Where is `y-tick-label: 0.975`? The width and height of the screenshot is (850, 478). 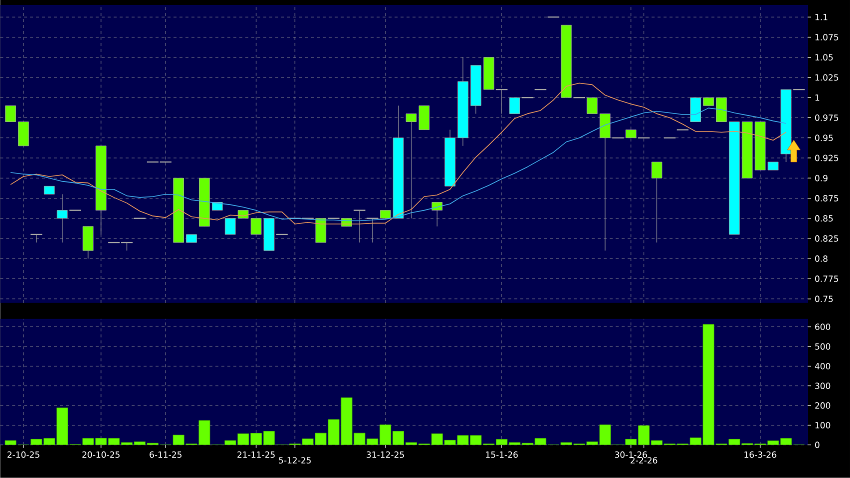 y-tick-label: 0.975 is located at coordinates (826, 117).